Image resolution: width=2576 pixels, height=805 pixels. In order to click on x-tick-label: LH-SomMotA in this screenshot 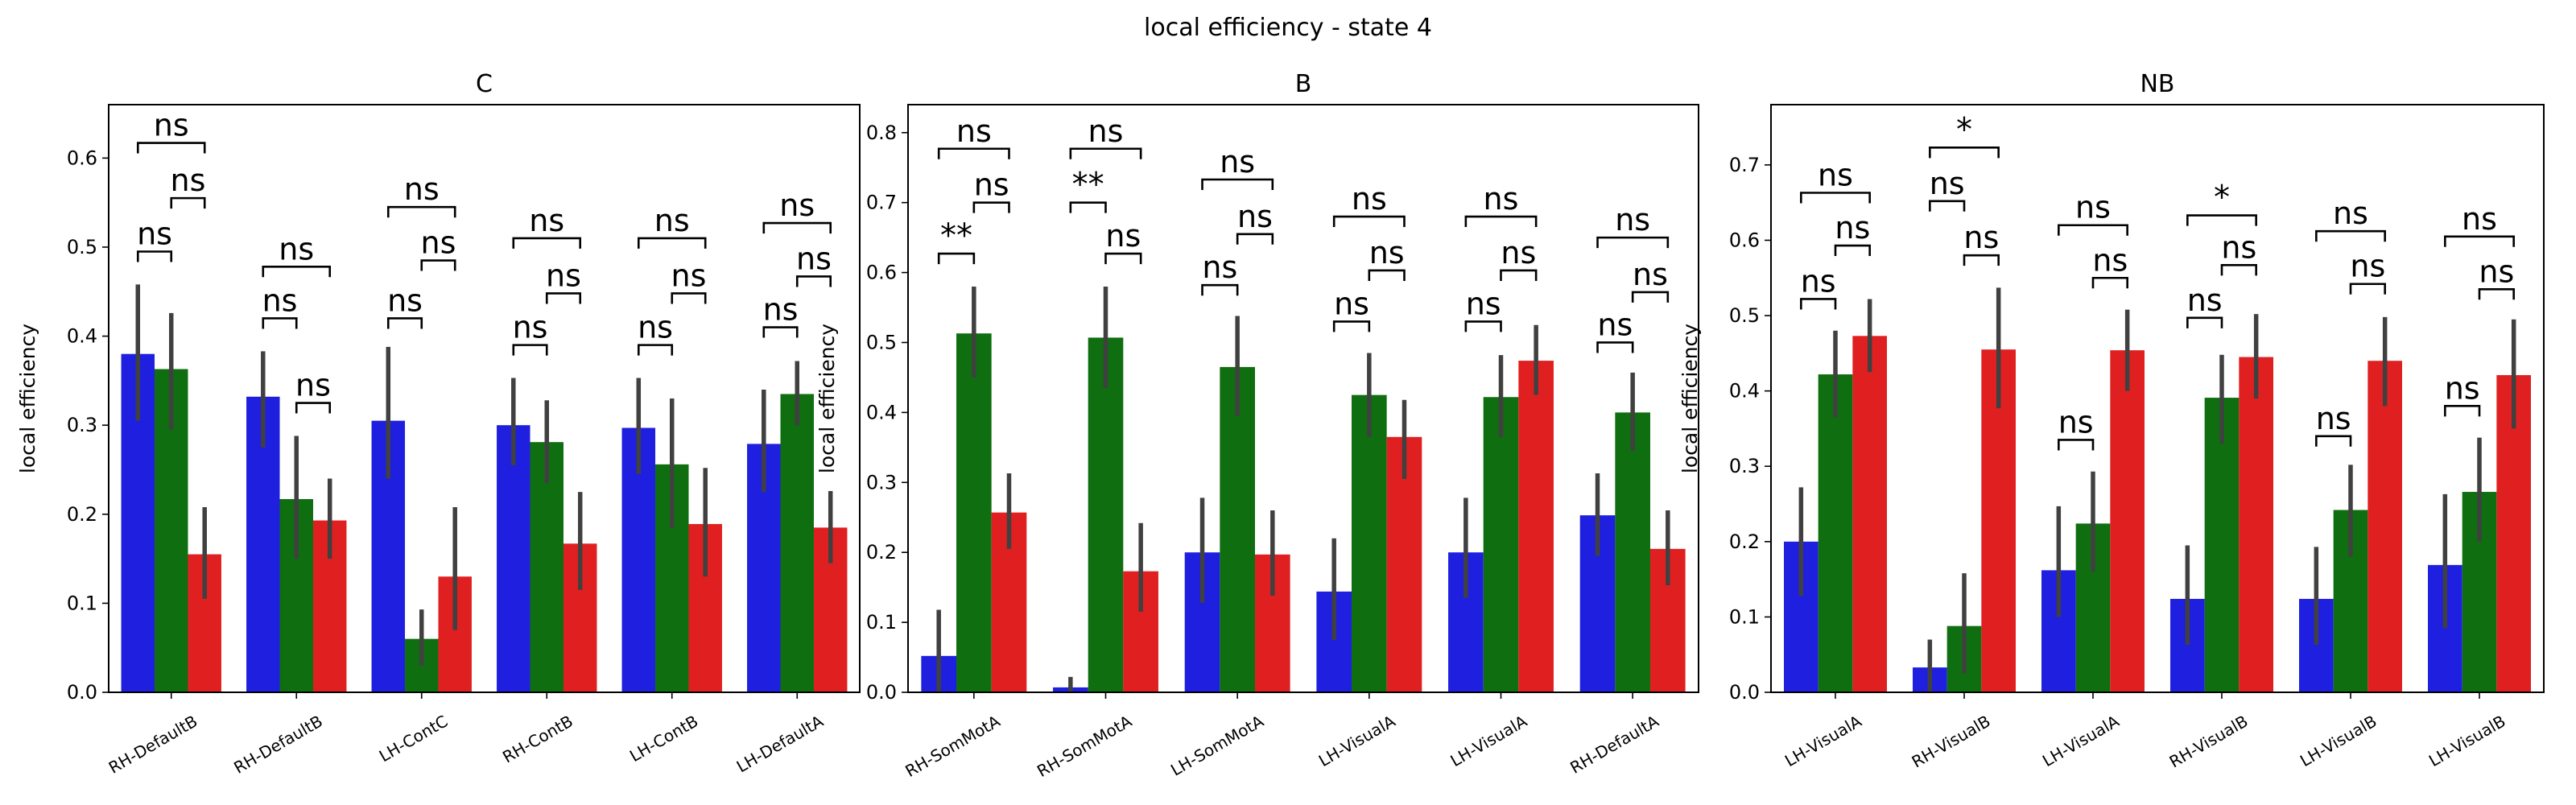, I will do `click(1217, 745)`.